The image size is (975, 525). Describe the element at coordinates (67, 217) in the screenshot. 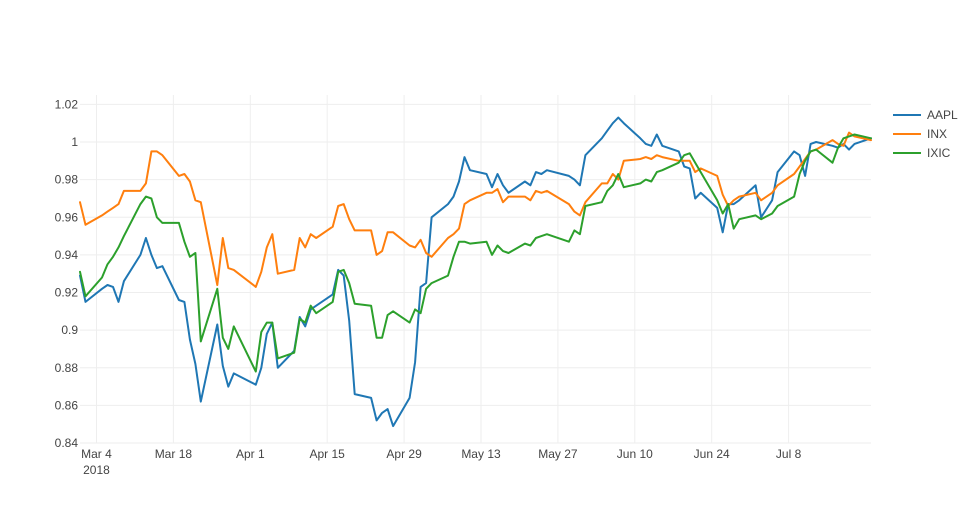

I see `y-tick-label: 0.96` at that location.